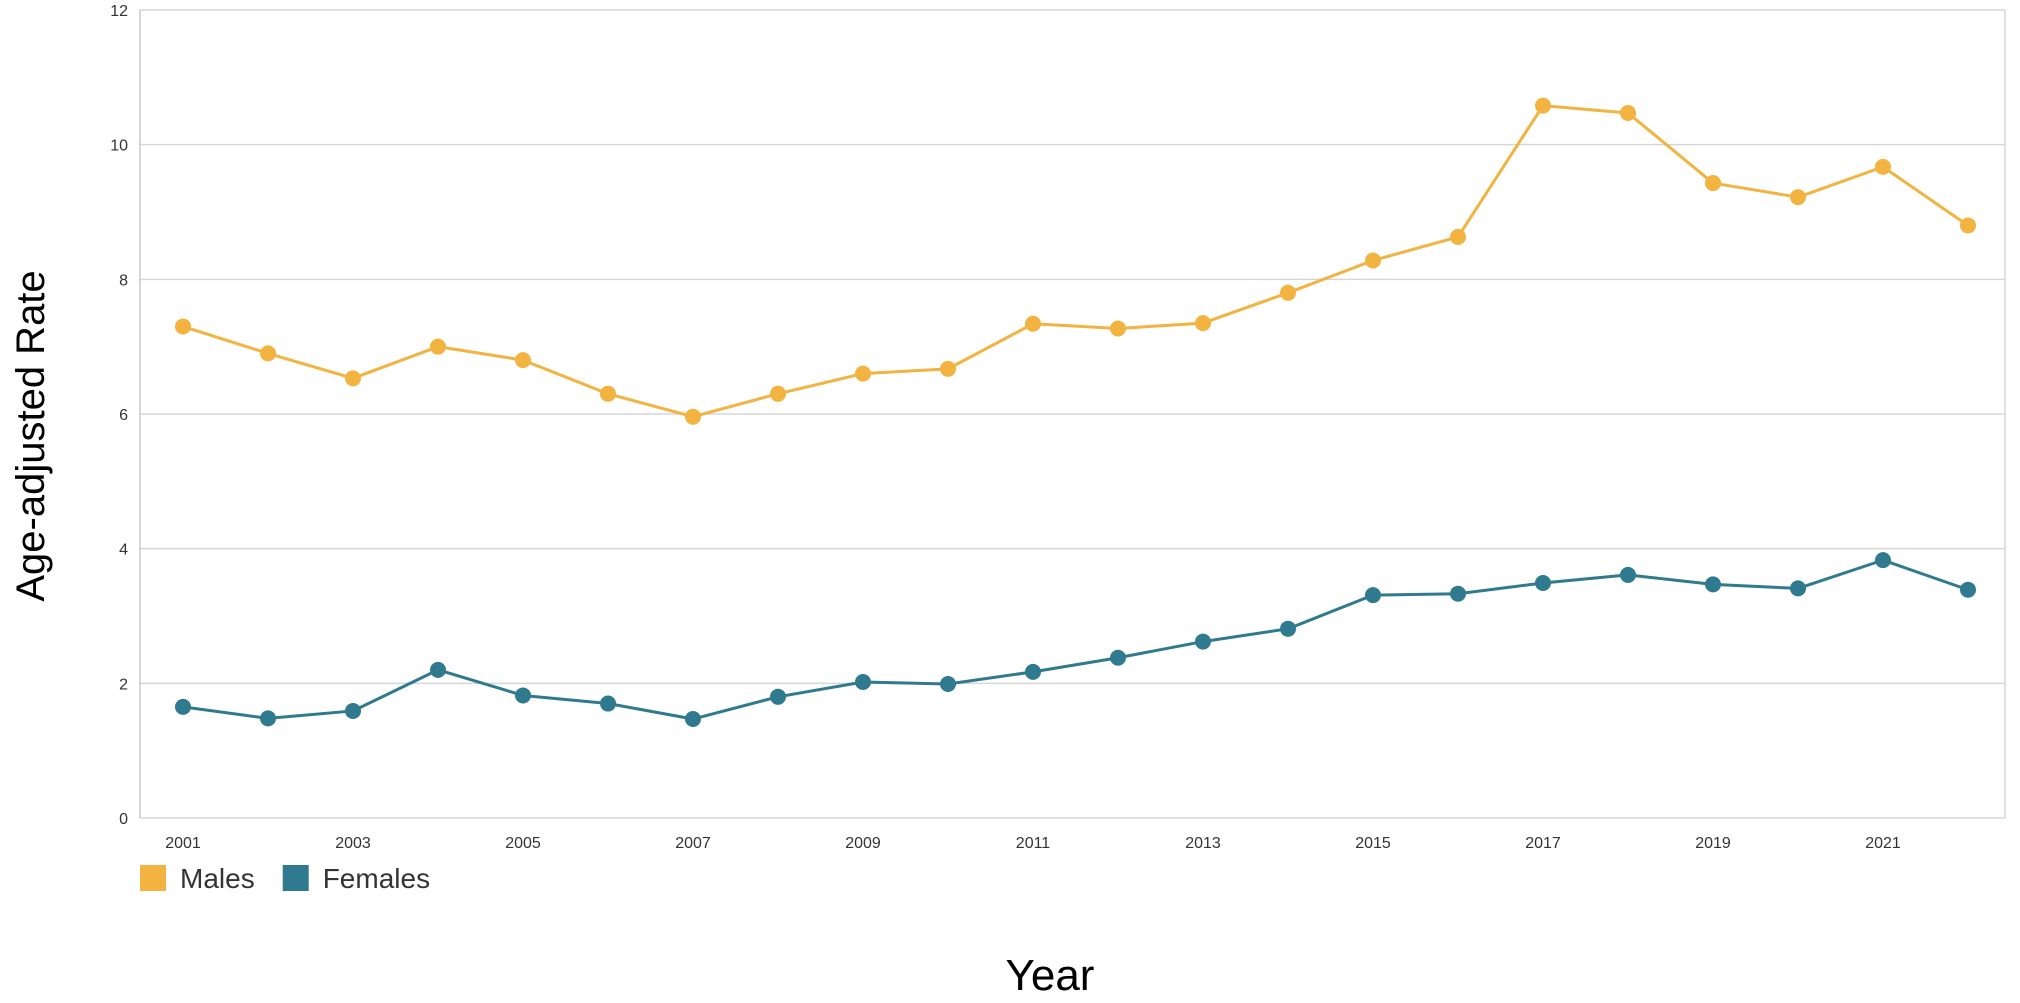 The image size is (2020, 1003). Describe the element at coordinates (1543, 843) in the screenshot. I see `x-tick-label: 2017` at that location.